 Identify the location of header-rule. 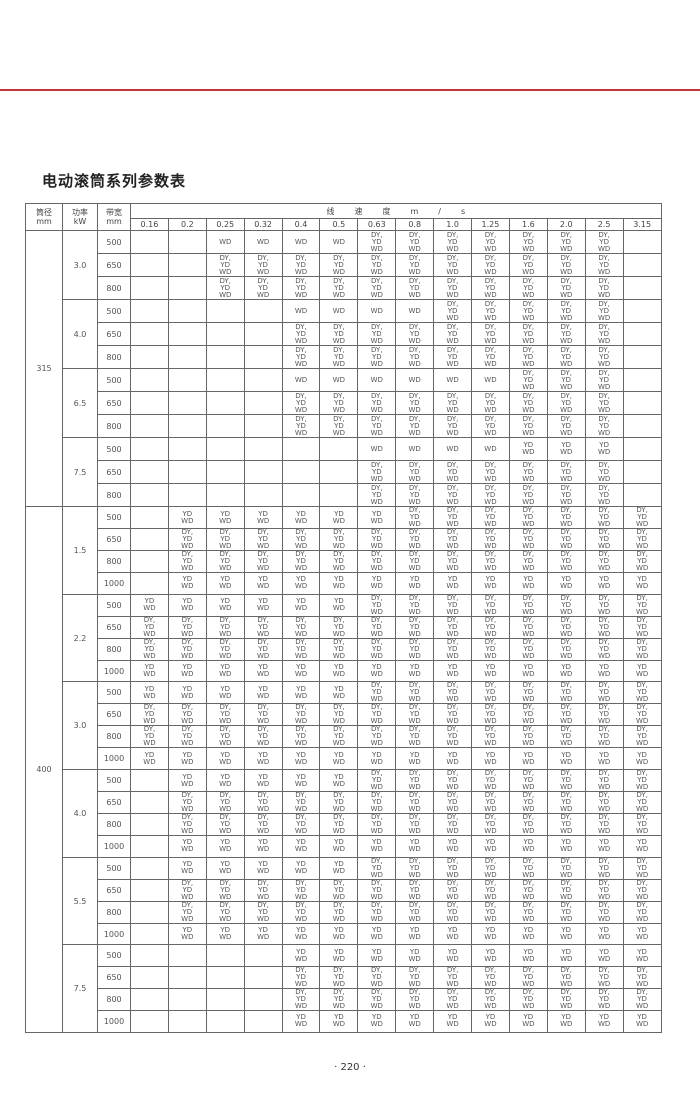
(350, 90).